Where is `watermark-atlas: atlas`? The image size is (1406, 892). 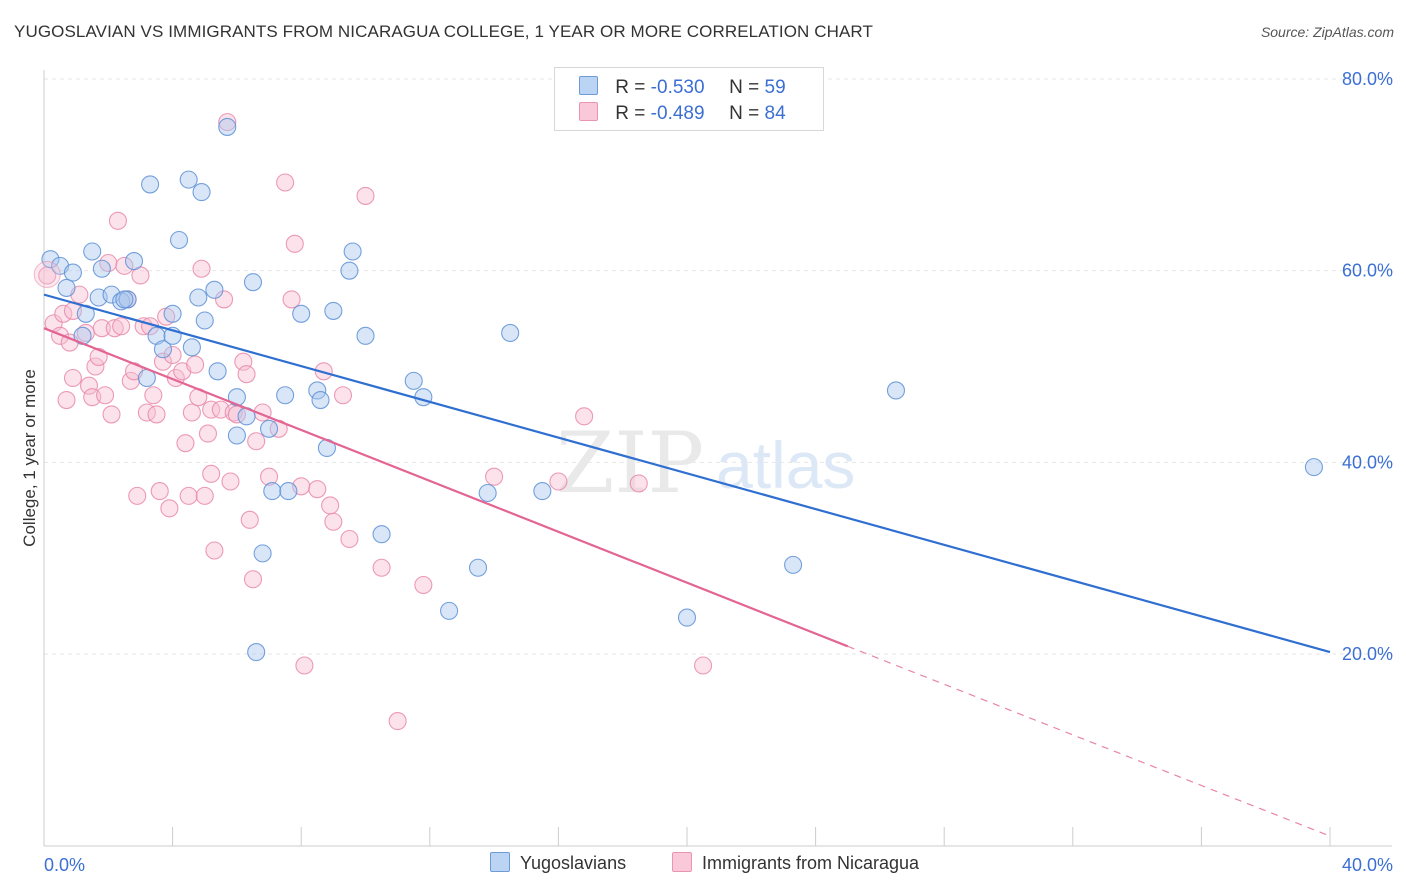
watermark-atlas: atlas is located at coordinates (785, 465).